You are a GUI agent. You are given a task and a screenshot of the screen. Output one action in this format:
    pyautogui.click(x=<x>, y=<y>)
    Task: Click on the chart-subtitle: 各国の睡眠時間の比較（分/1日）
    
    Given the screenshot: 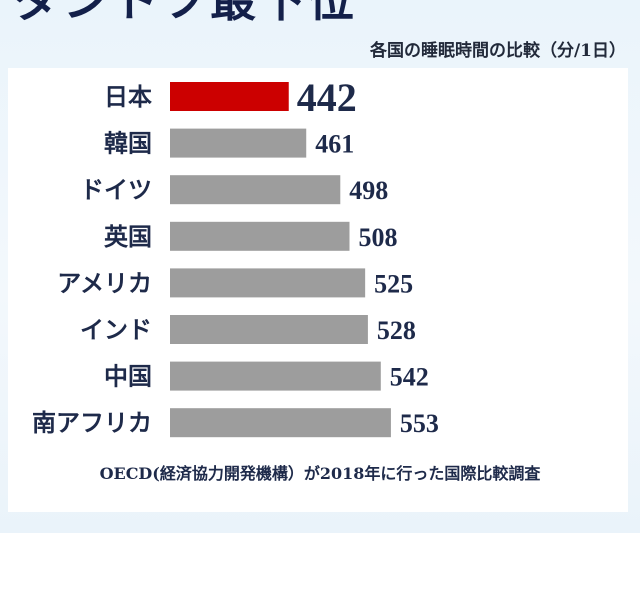 What is the action you would take?
    pyautogui.click(x=497, y=51)
    